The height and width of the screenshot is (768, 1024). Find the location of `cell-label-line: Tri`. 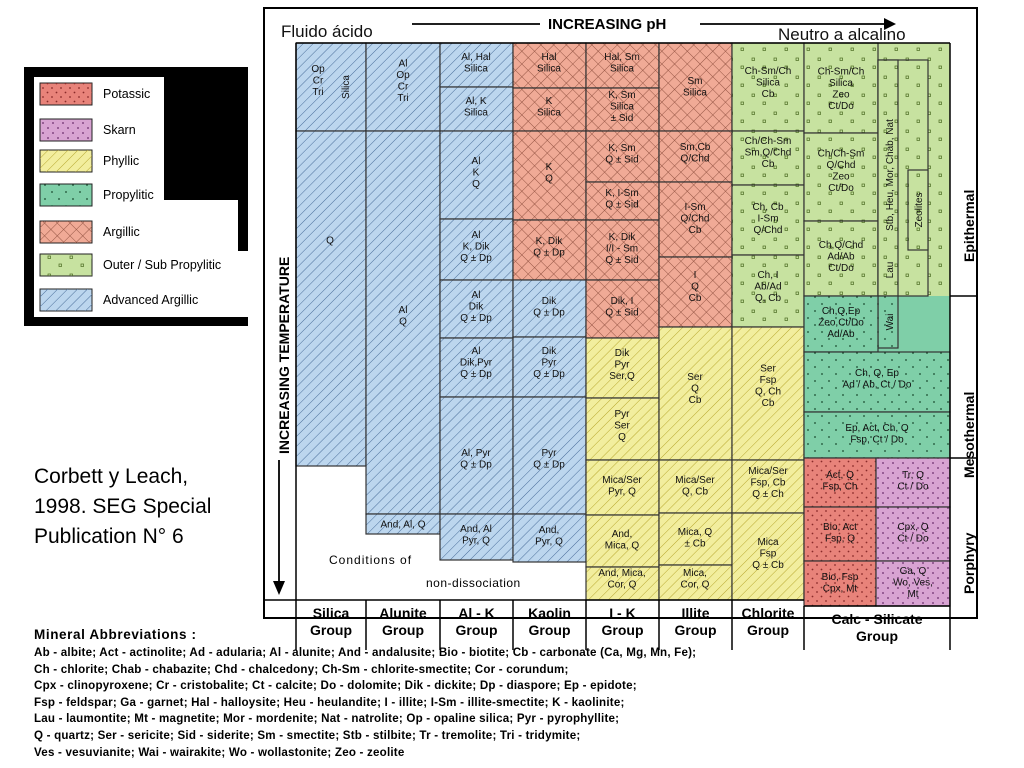

cell-label-line: Tri is located at coordinates (317, 92).